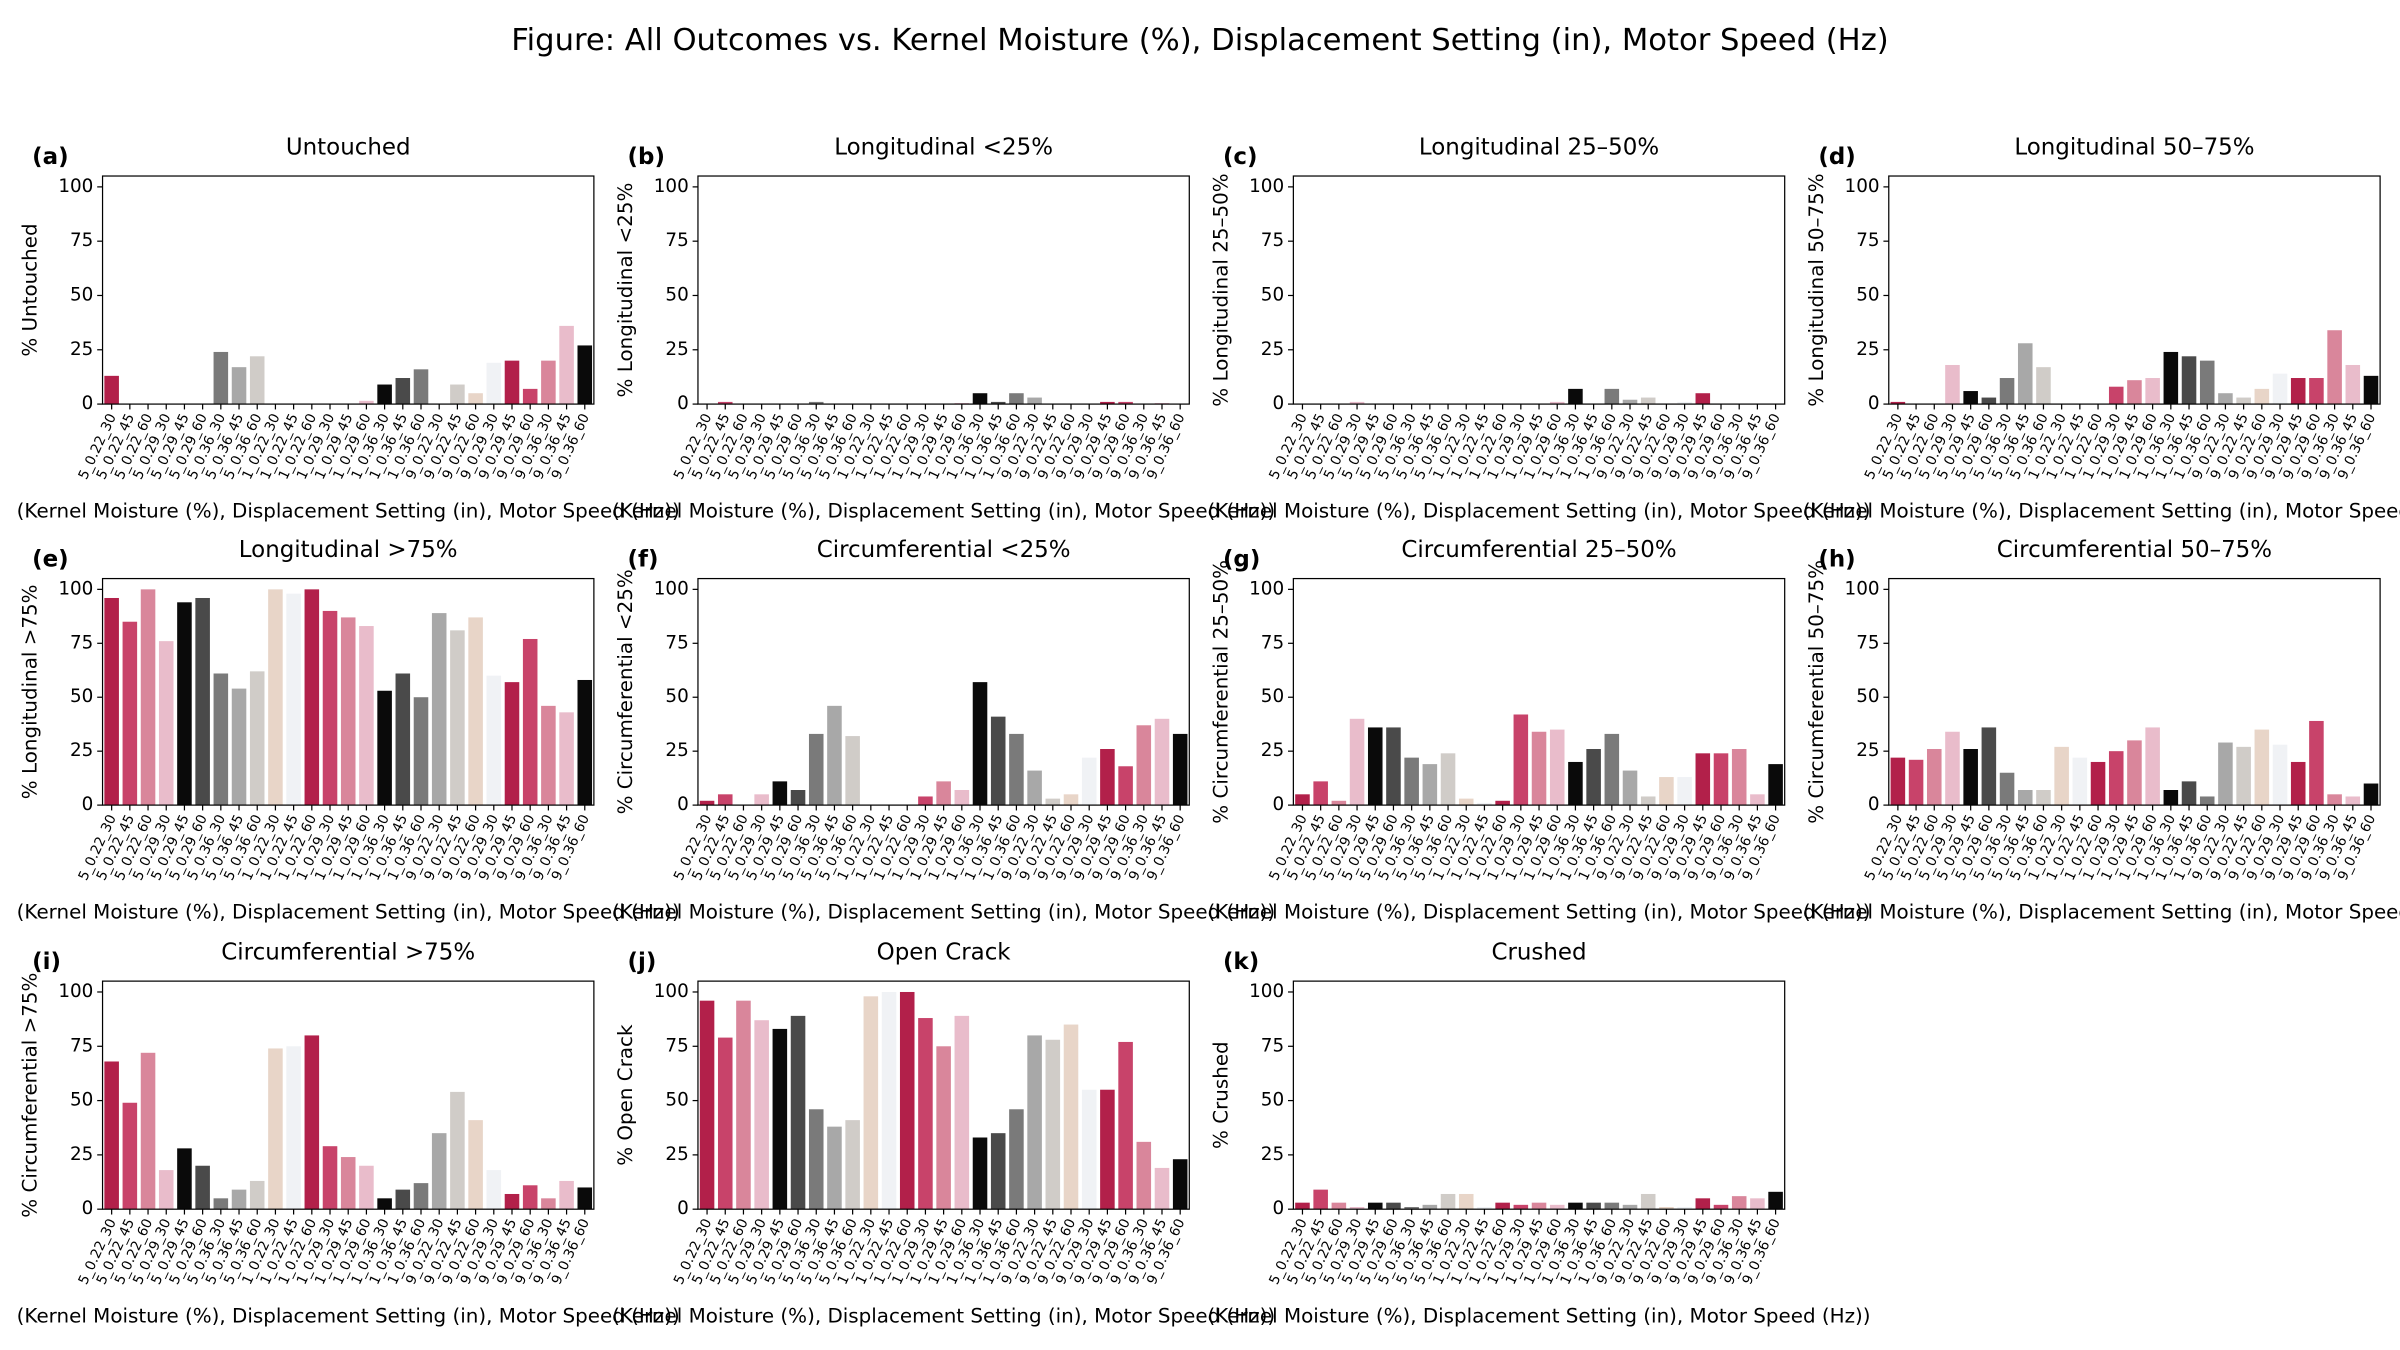  What do you see at coordinates (50, 157) in the screenshot?
I see `panel-label: (a)` at bounding box center [50, 157].